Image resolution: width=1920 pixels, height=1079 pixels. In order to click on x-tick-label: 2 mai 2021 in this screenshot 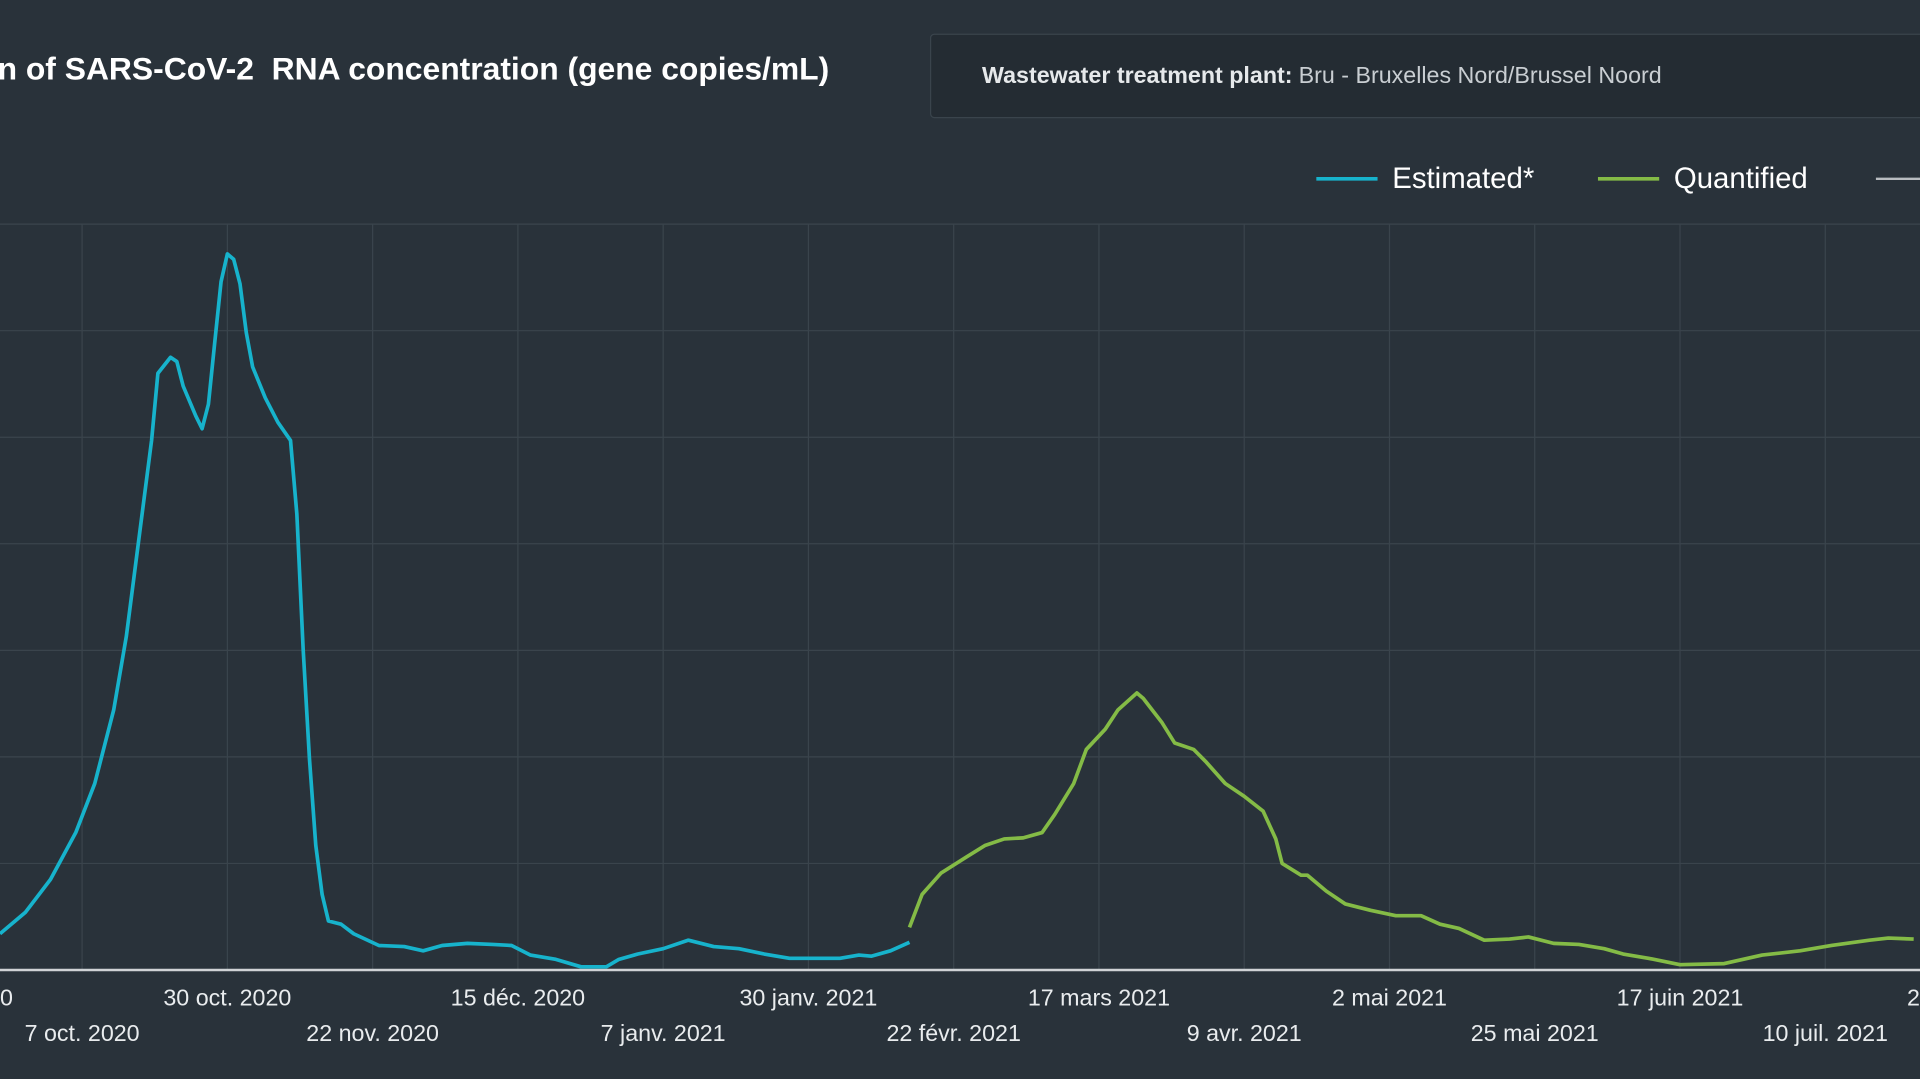, I will do `click(1389, 998)`.